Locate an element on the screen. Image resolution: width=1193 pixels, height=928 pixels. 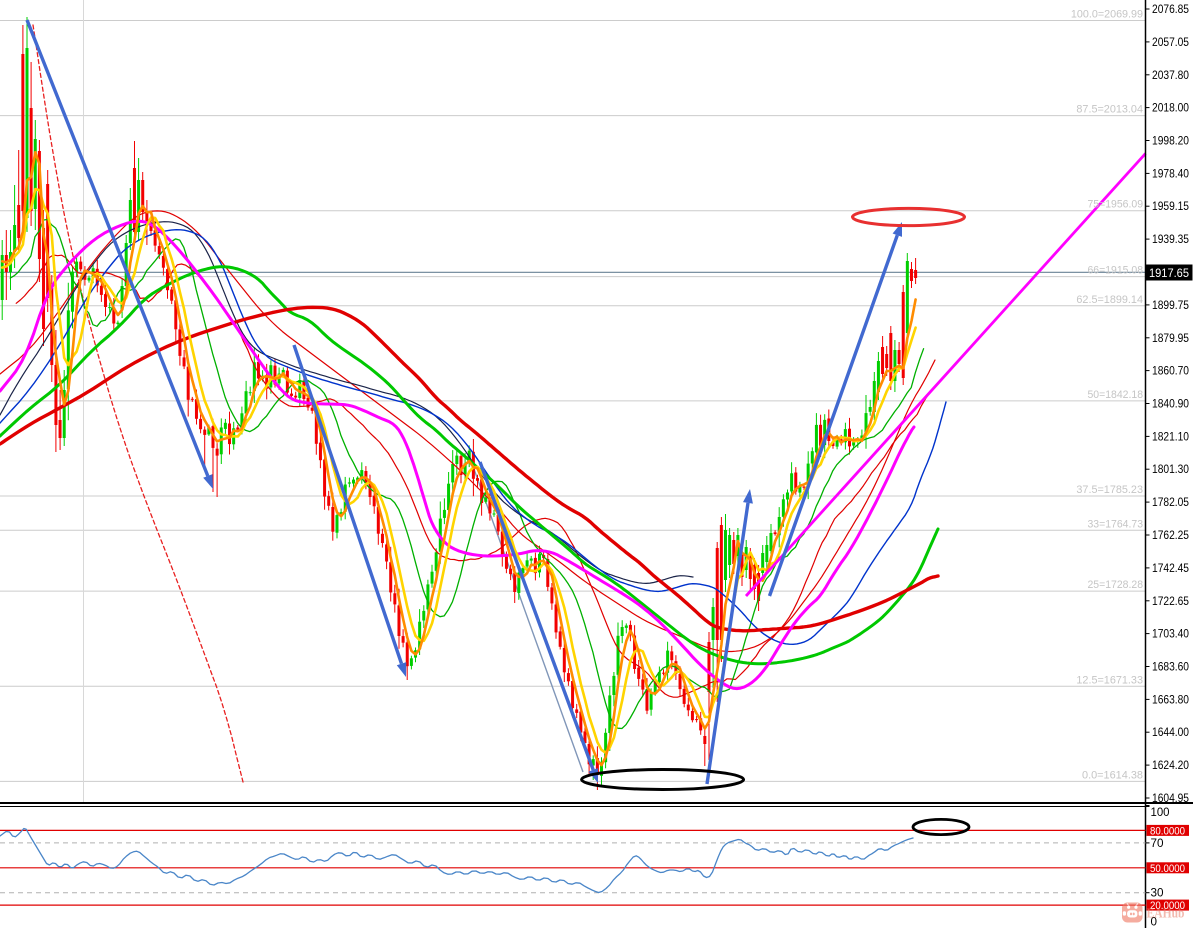
svg-text: 12.5=1671.33 is located at coordinates (1109, 680).